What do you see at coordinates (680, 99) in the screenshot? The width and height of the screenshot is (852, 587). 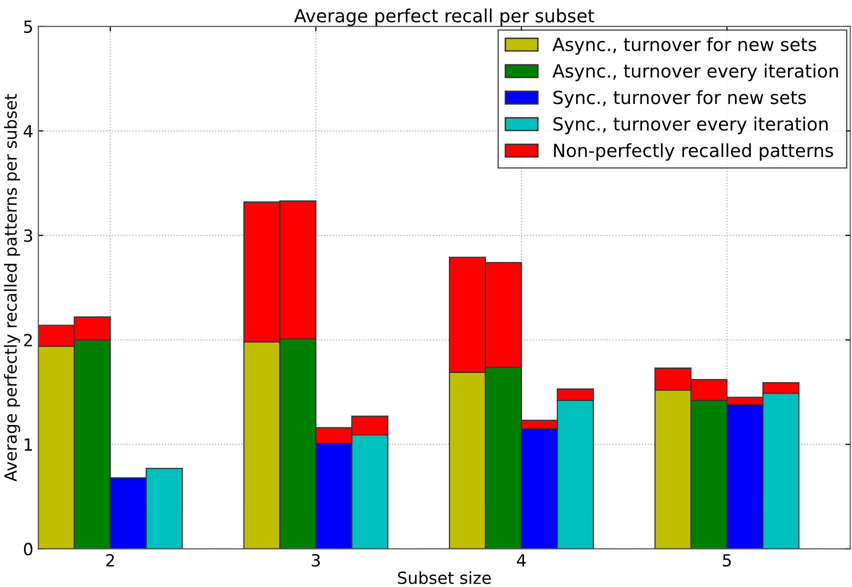 I see `legend-label: Sync., turnover for new sets` at bounding box center [680, 99].